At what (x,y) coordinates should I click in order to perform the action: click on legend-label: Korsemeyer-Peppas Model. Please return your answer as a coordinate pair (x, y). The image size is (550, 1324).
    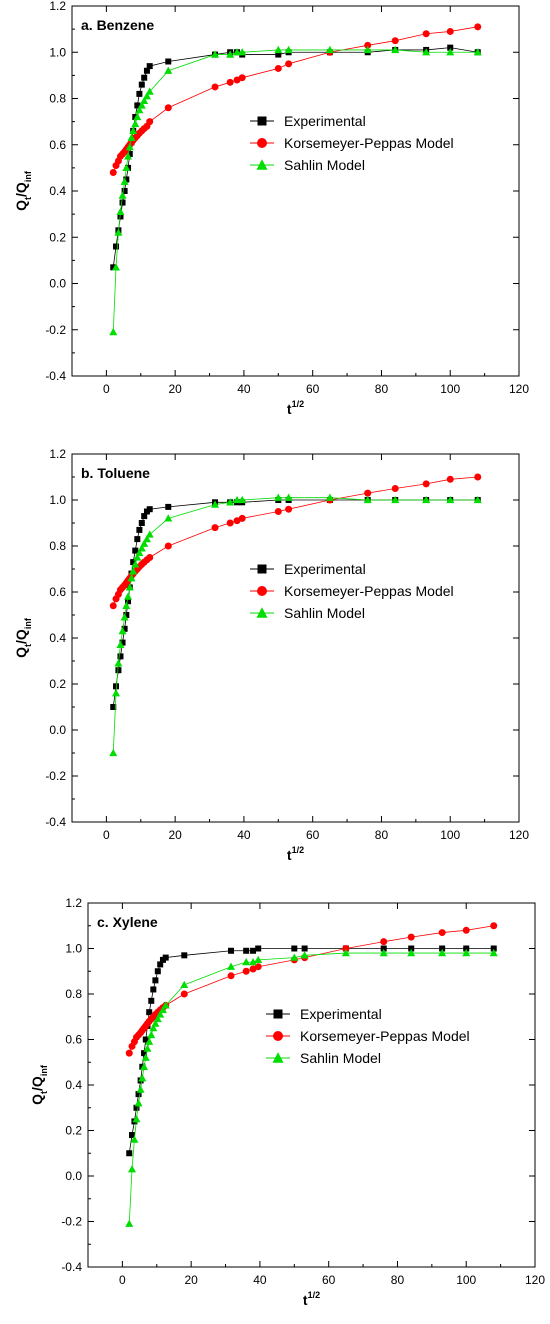
    Looking at the image, I should click on (369, 143).